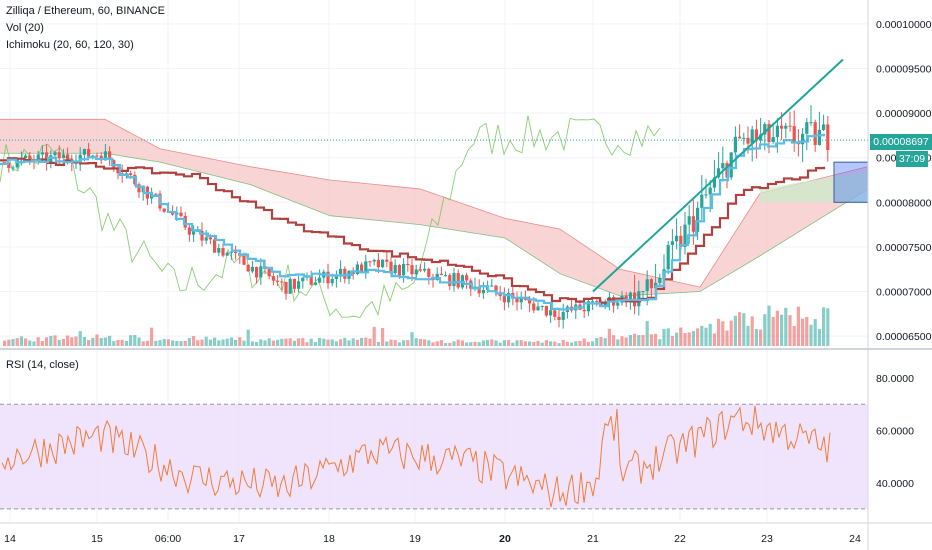 This screenshot has height=550, width=932. Describe the element at coordinates (42, 365) in the screenshot. I see `rsi-legend: RSI (14, close)` at that location.